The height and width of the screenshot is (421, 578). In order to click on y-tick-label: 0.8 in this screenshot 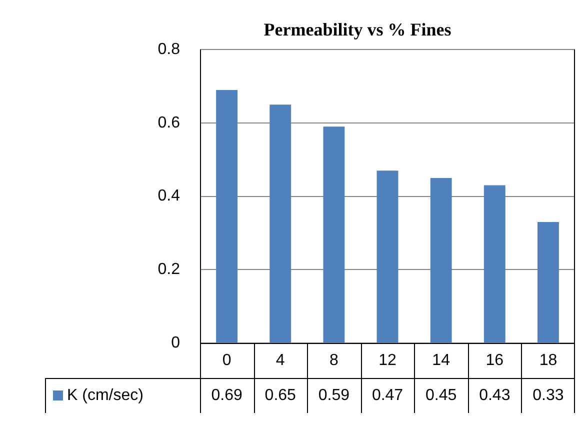, I will do `click(169, 49)`.